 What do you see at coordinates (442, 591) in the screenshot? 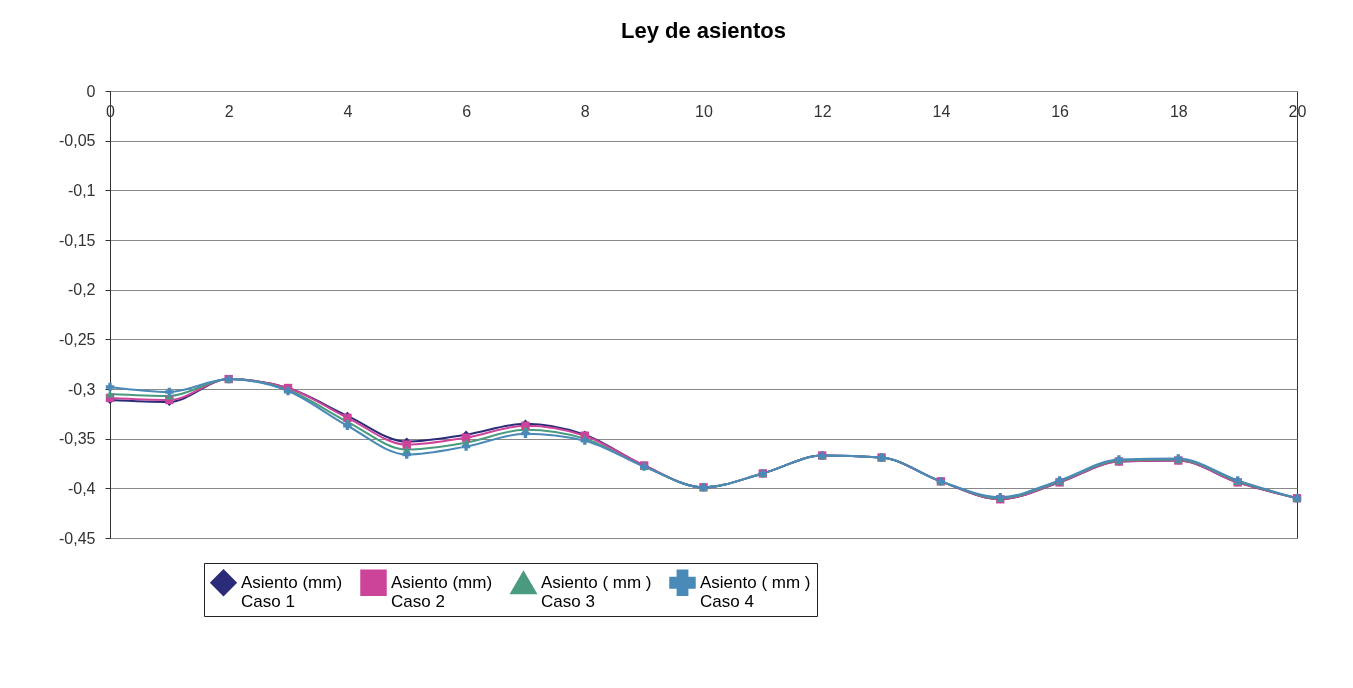
I see `legend-label: Asiento (mm) Caso 2` at bounding box center [442, 591].